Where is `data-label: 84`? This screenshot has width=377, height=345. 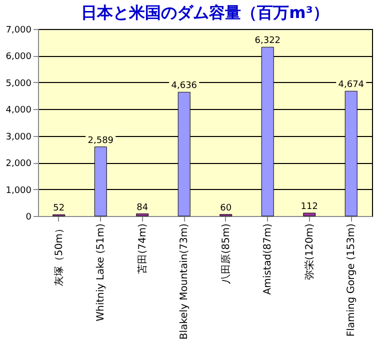
data-label: 84 is located at coordinates (142, 207).